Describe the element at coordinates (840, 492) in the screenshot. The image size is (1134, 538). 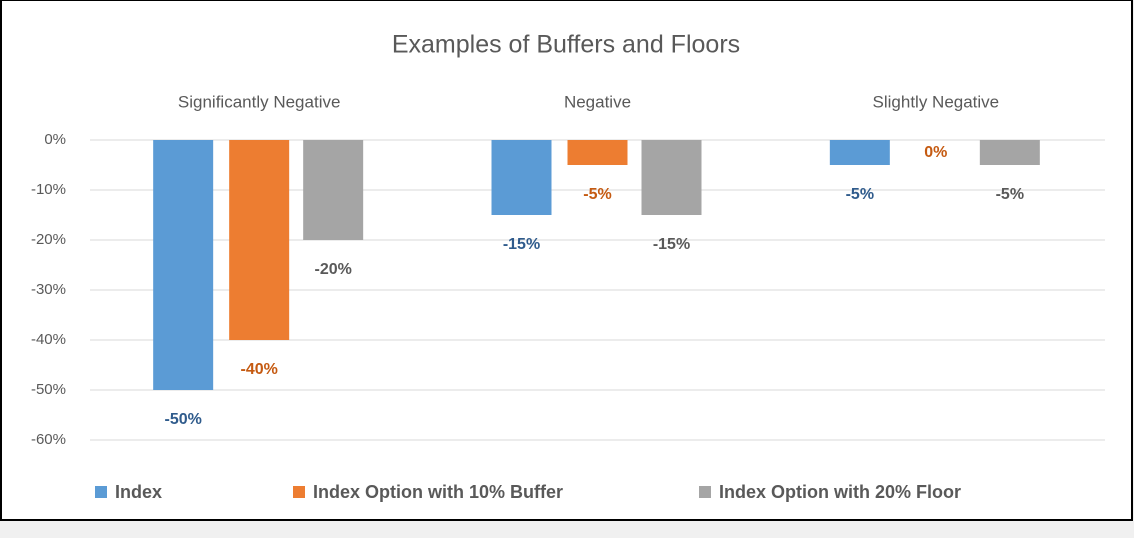
I see `legend-label: Index Option with 20% Floor` at that location.